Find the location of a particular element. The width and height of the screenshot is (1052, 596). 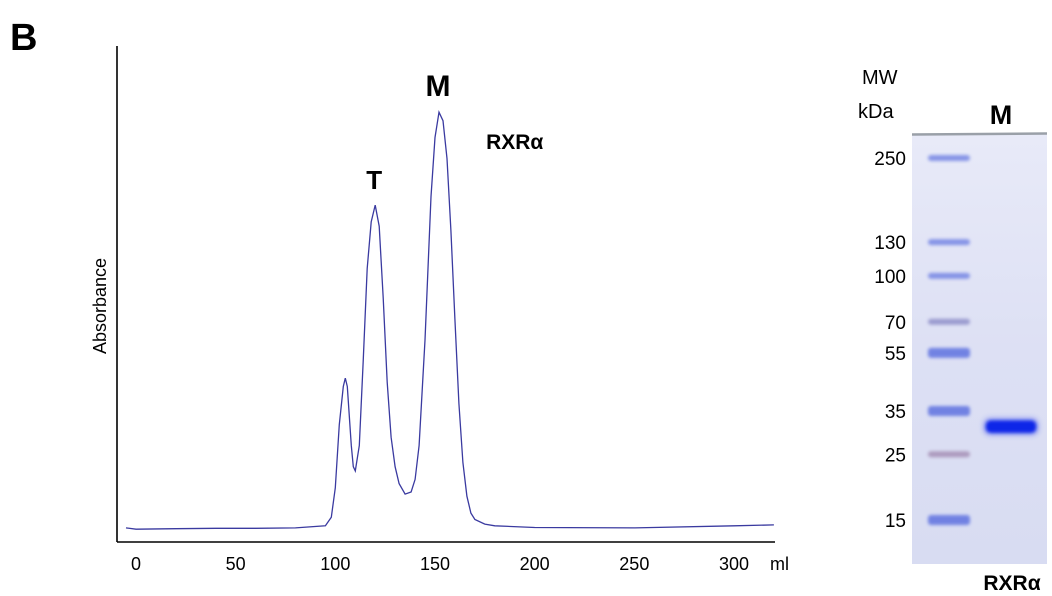

gel-top-edge is located at coordinates (979, 134).